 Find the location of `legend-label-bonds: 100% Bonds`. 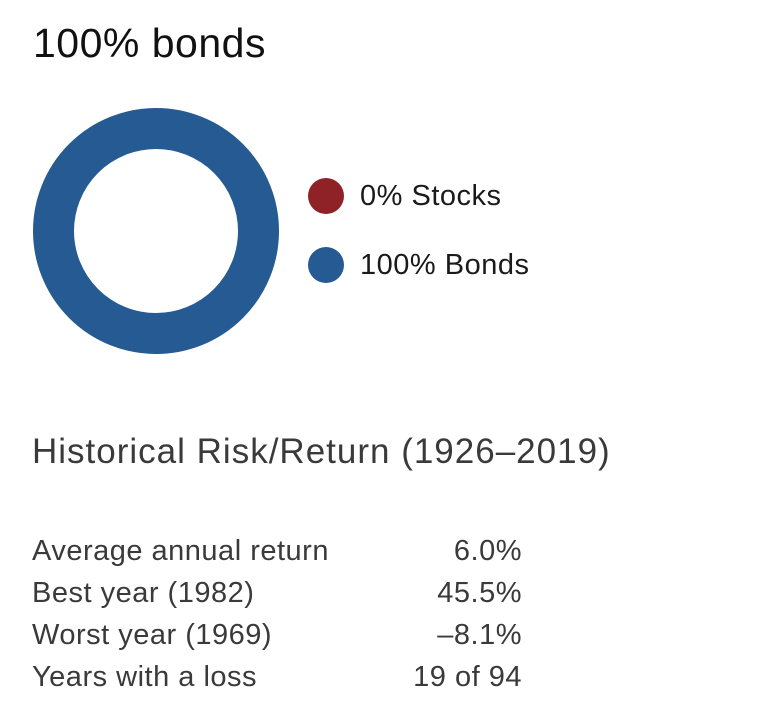

legend-label-bonds: 100% Bonds is located at coordinates (445, 264).